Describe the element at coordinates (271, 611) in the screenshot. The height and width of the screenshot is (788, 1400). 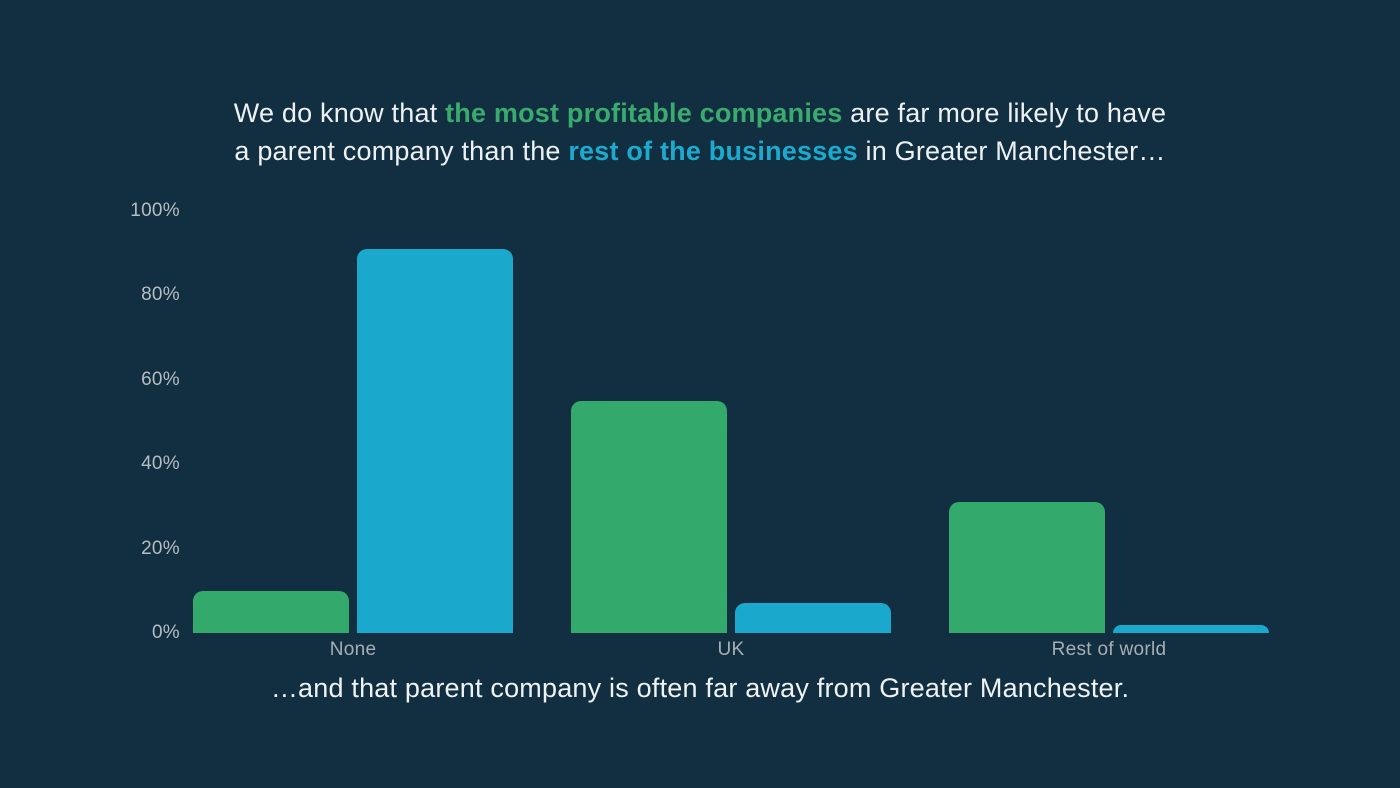
I see `bar-none-the-most-profitable-companies` at that location.